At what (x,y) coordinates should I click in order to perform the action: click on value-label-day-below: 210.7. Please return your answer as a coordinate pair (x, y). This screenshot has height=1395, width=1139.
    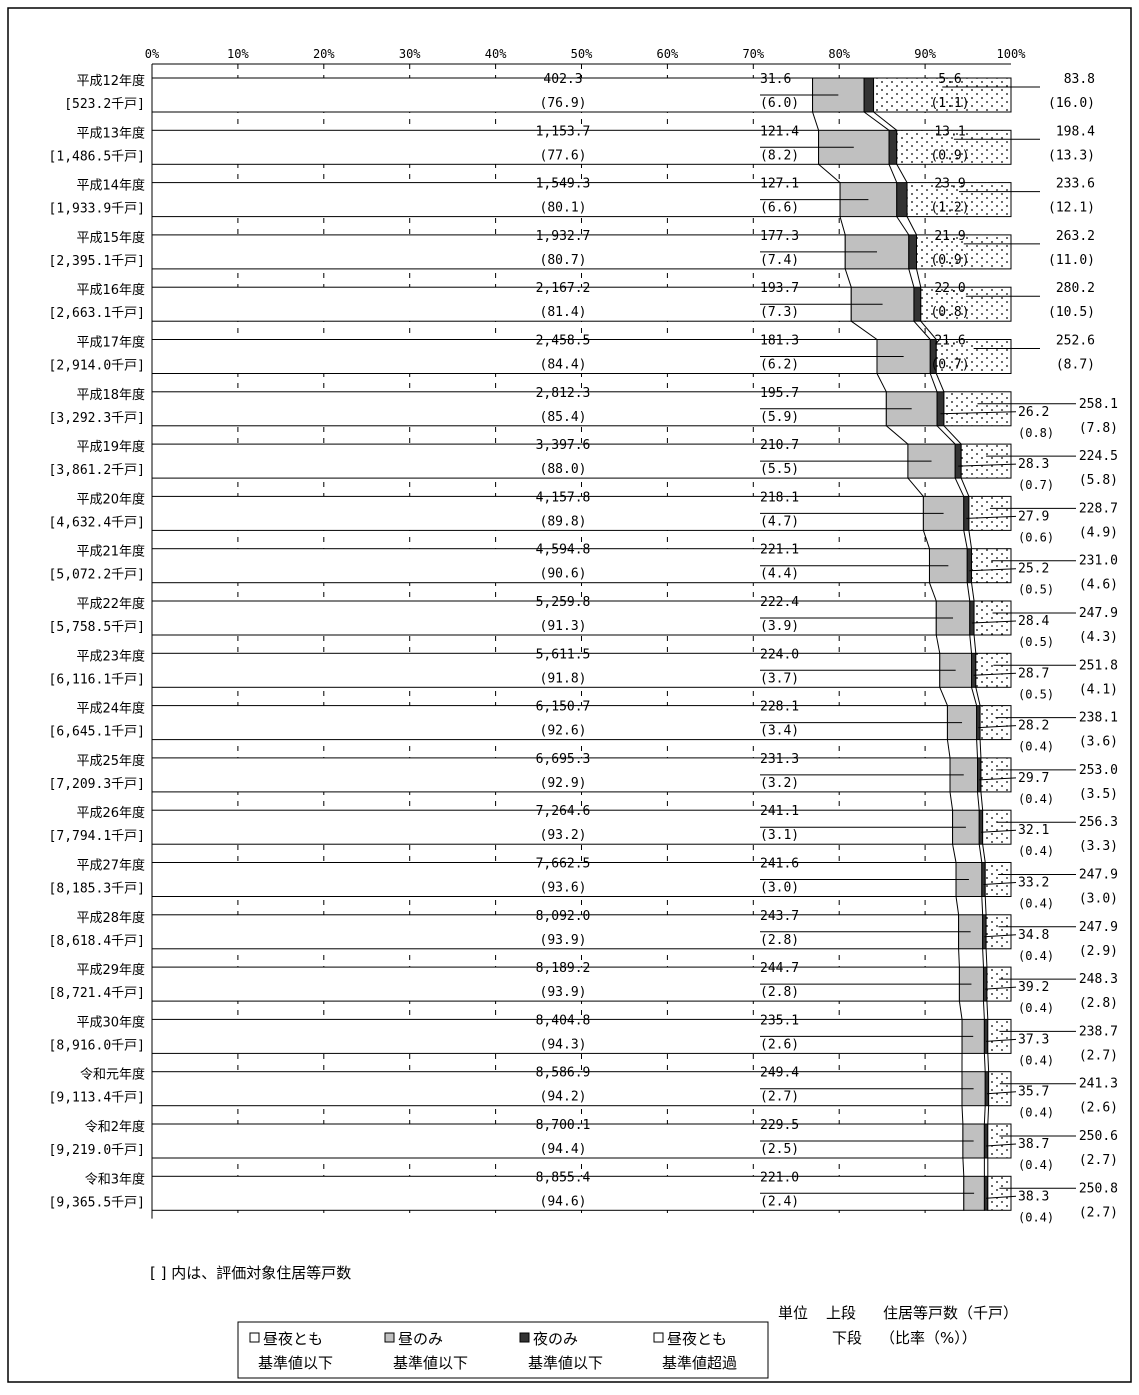
    Looking at the image, I should click on (779, 445).